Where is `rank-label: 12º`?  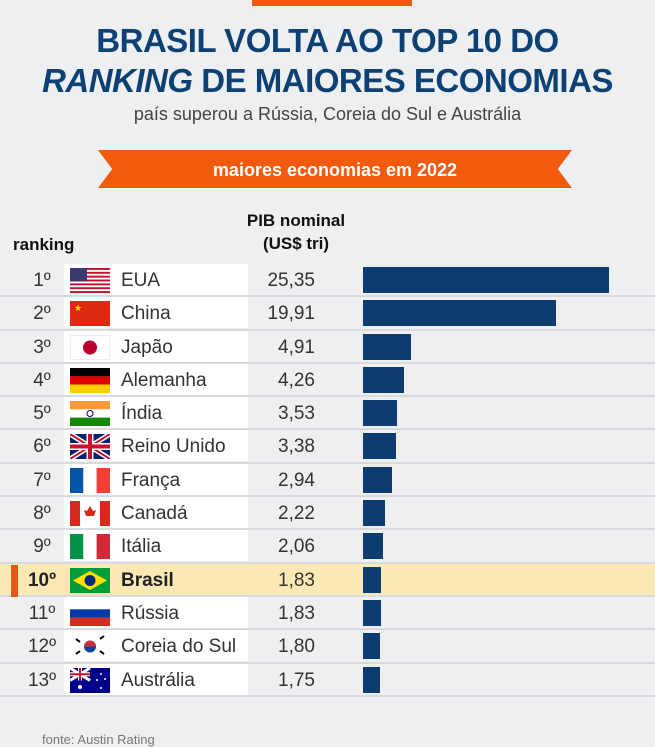
rank-label: 12º is located at coordinates (42, 647).